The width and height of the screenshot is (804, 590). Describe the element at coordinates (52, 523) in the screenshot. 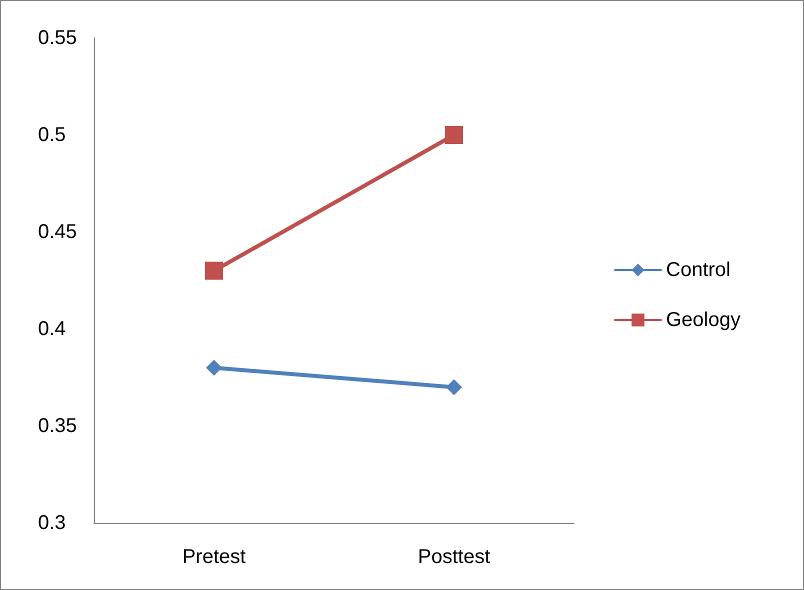

I see `y-tick-label: 0.3` at that location.